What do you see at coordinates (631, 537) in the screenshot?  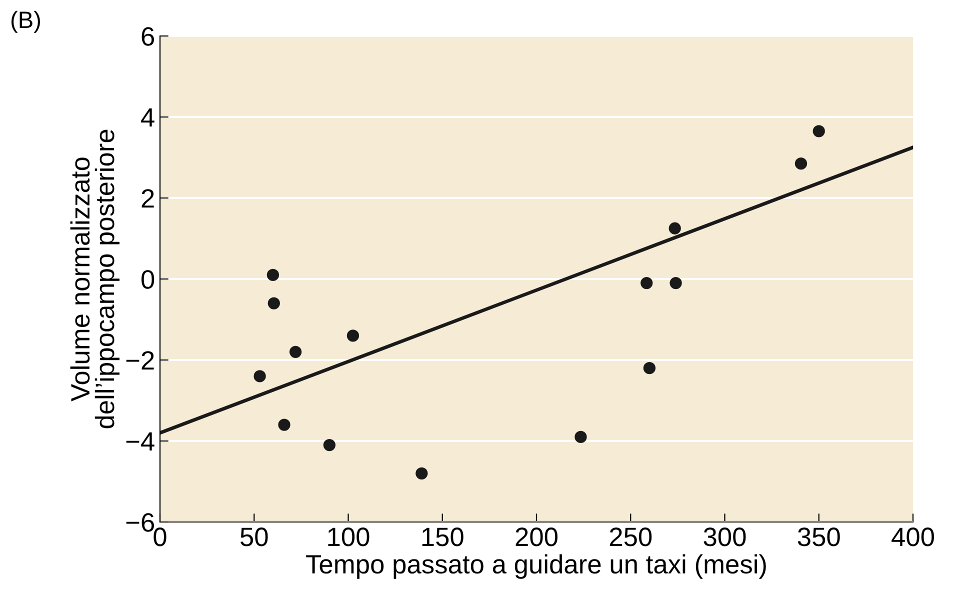 I see `x-tick-label: 250` at bounding box center [631, 537].